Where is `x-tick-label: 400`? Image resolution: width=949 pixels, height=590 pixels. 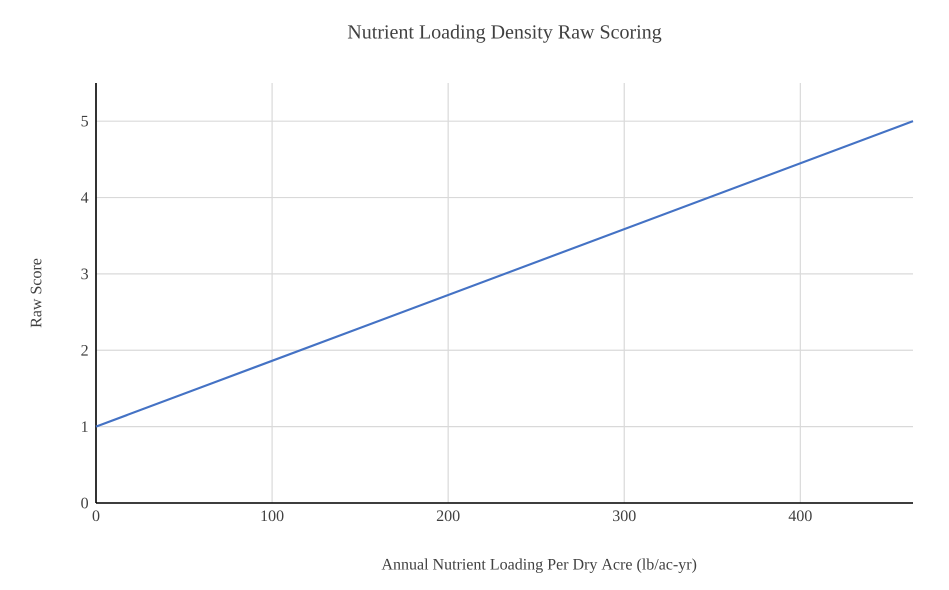
x-tick-label: 400 is located at coordinates (800, 516).